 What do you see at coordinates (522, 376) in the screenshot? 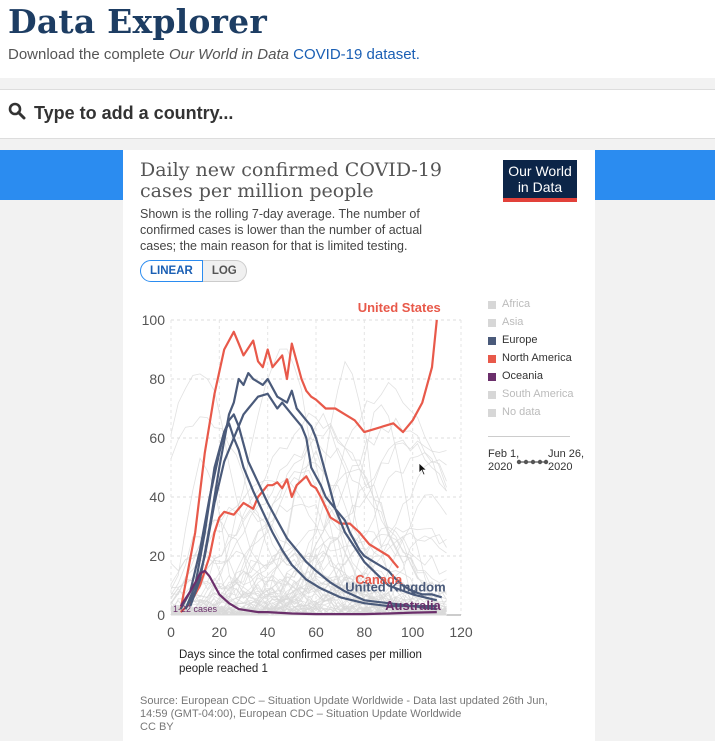
I see `legend-label: Oceania` at bounding box center [522, 376].